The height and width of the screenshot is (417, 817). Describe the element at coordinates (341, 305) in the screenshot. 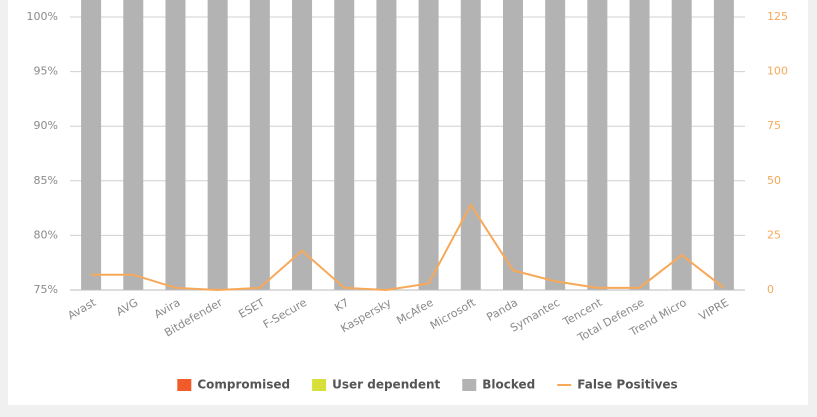

I see `x-tick-label: K7` at that location.